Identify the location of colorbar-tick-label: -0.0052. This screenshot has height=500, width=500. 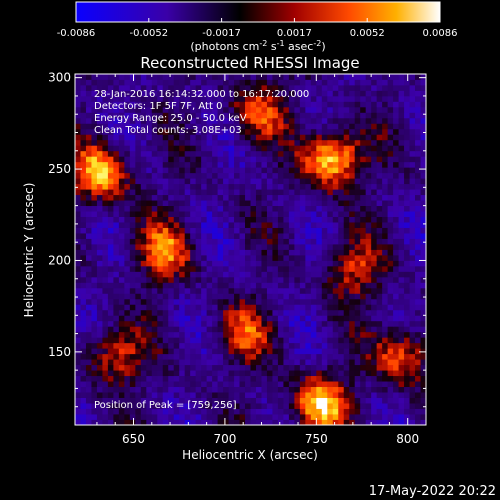
(148, 33).